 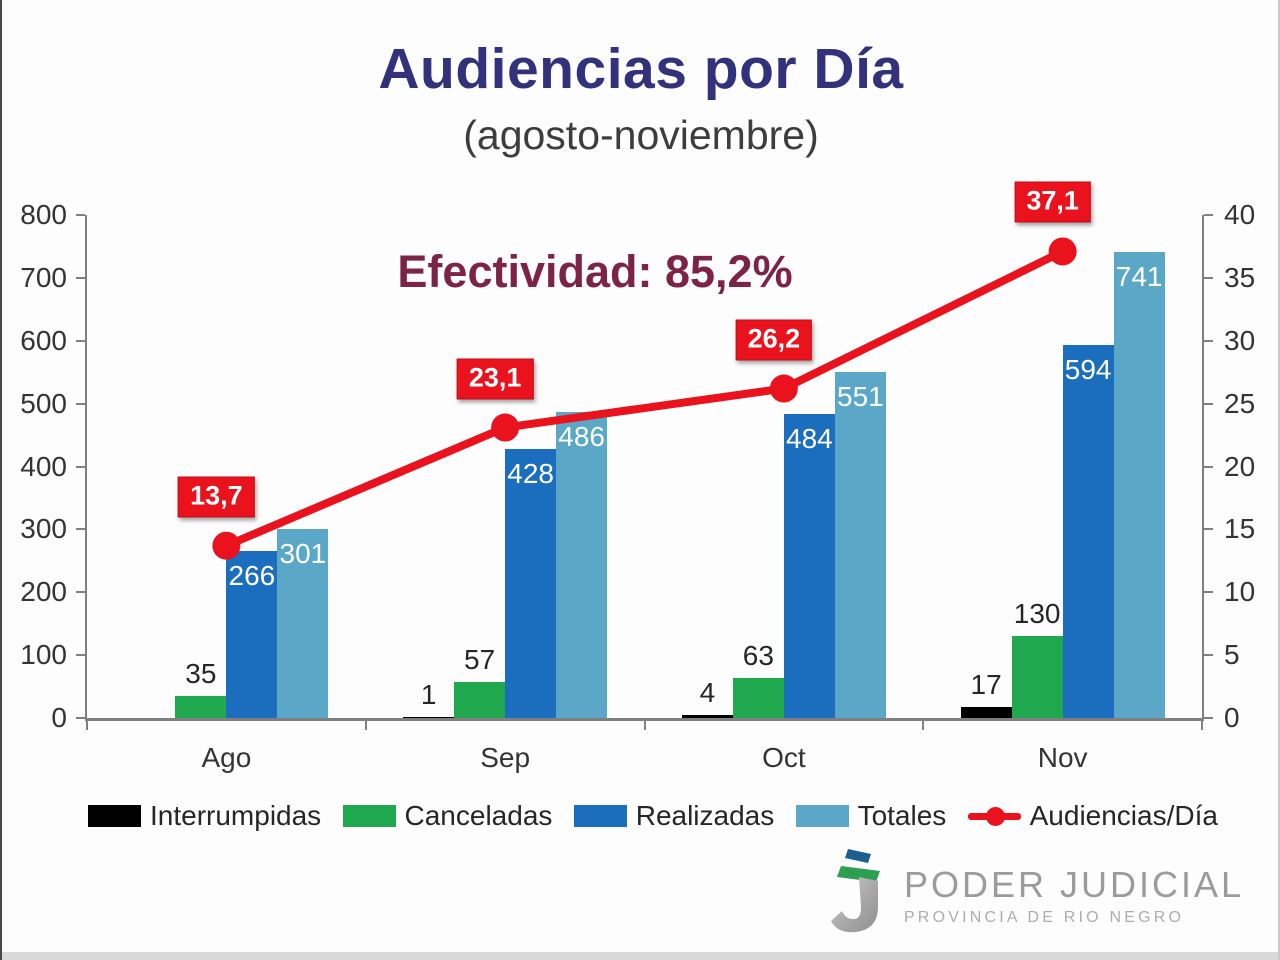 What do you see at coordinates (252, 634) in the screenshot?
I see `bar-realizadas-ago` at bounding box center [252, 634].